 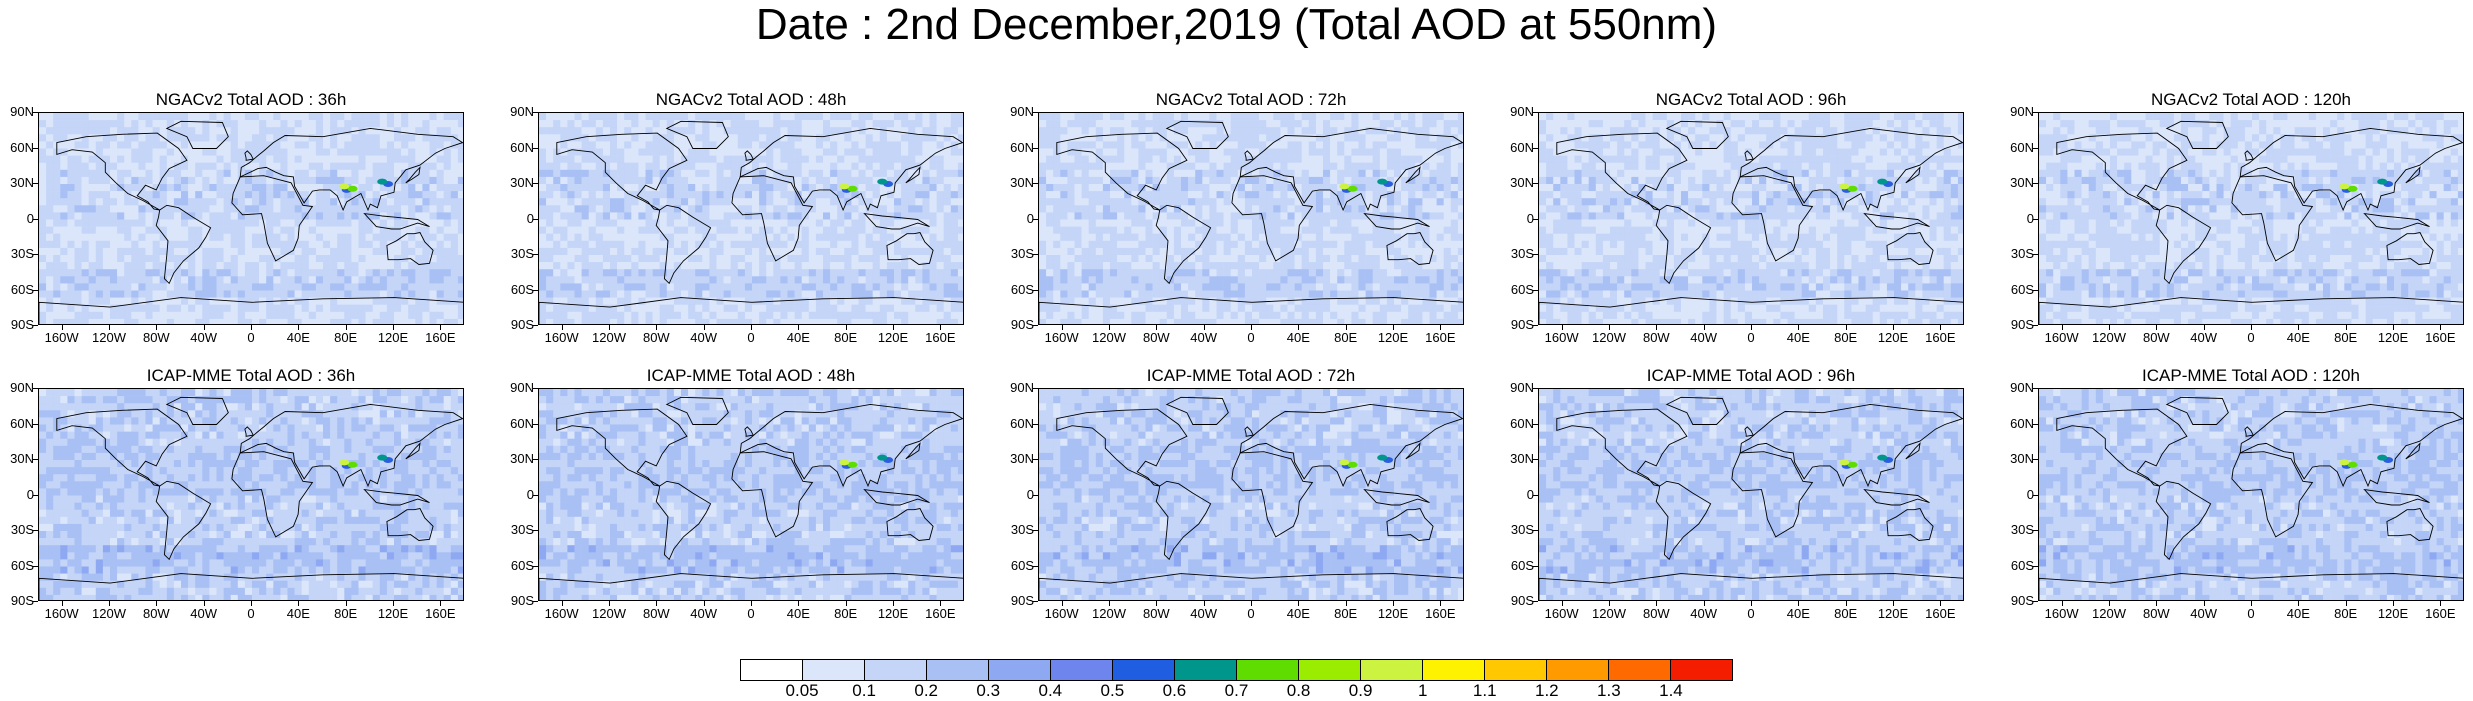 What do you see at coordinates (299, 327) in the screenshot?
I see `longitude-tick` at bounding box center [299, 327].